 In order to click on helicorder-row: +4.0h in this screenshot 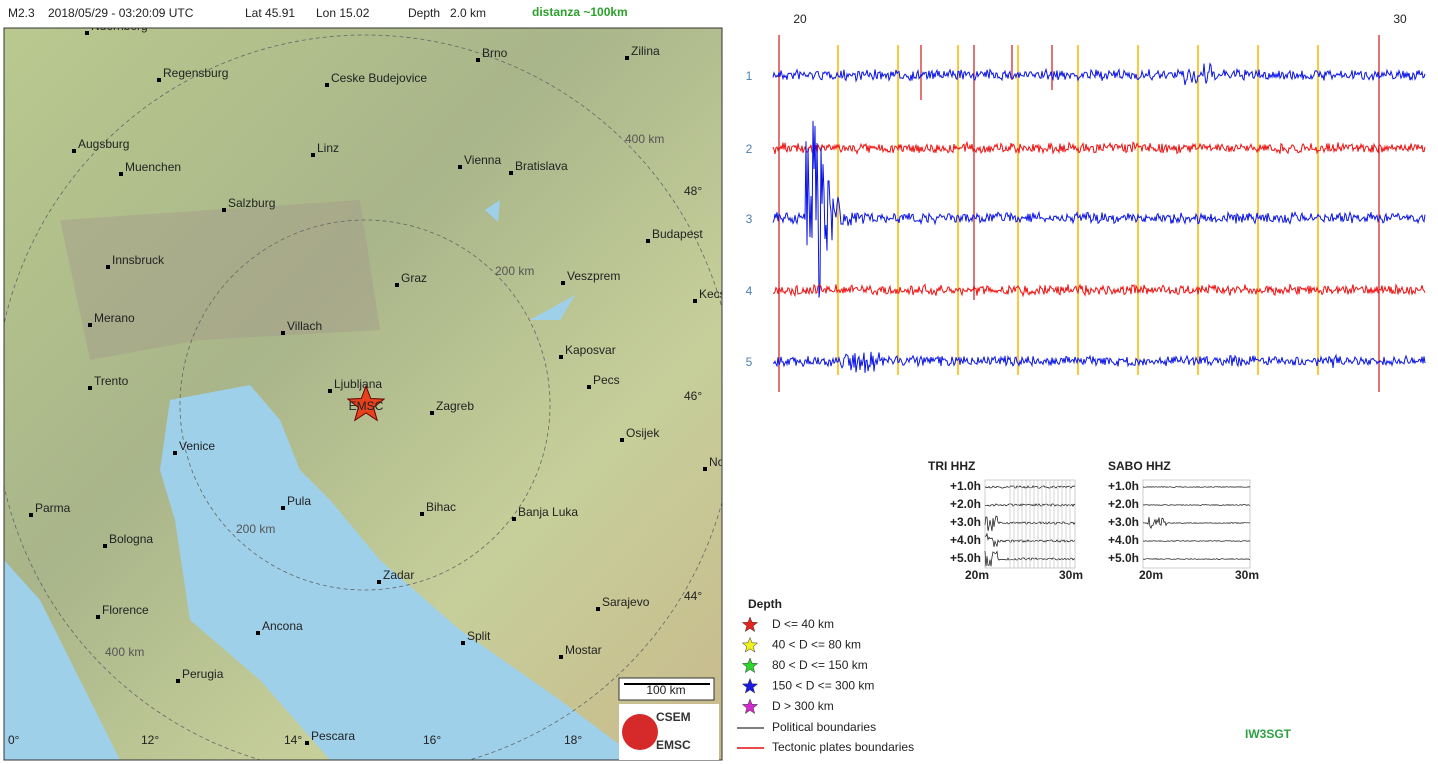, I will do `click(965, 540)`.